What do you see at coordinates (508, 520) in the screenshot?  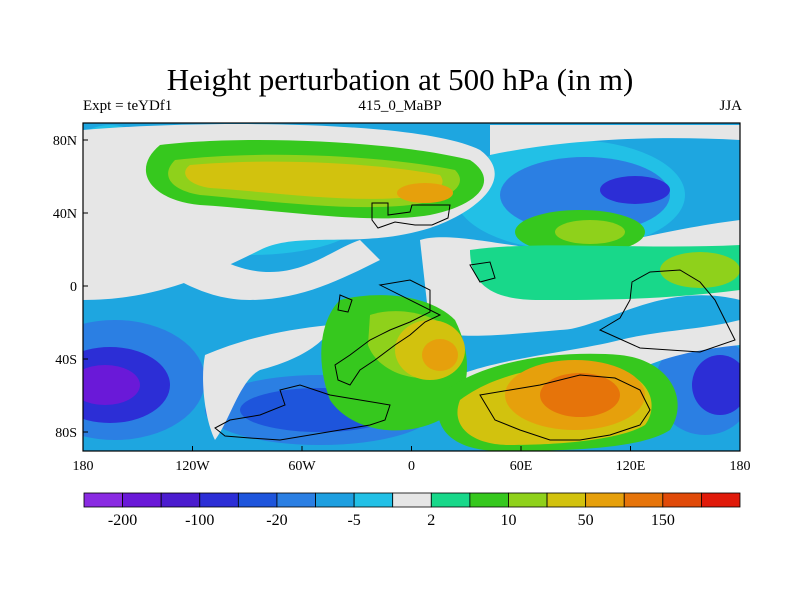 I see `colorbar-label: 10` at bounding box center [508, 520].